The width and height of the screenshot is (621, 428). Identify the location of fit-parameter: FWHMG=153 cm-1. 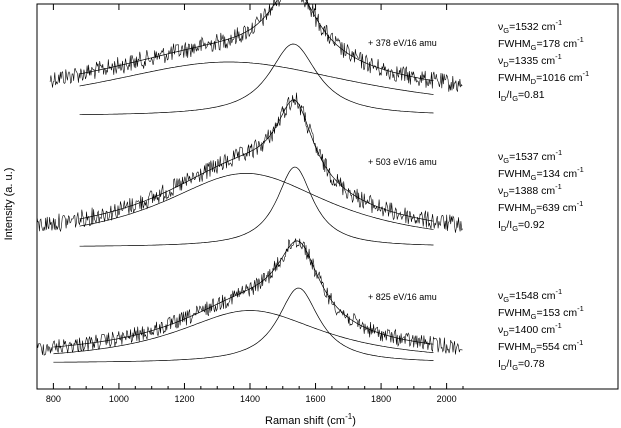
(541, 312).